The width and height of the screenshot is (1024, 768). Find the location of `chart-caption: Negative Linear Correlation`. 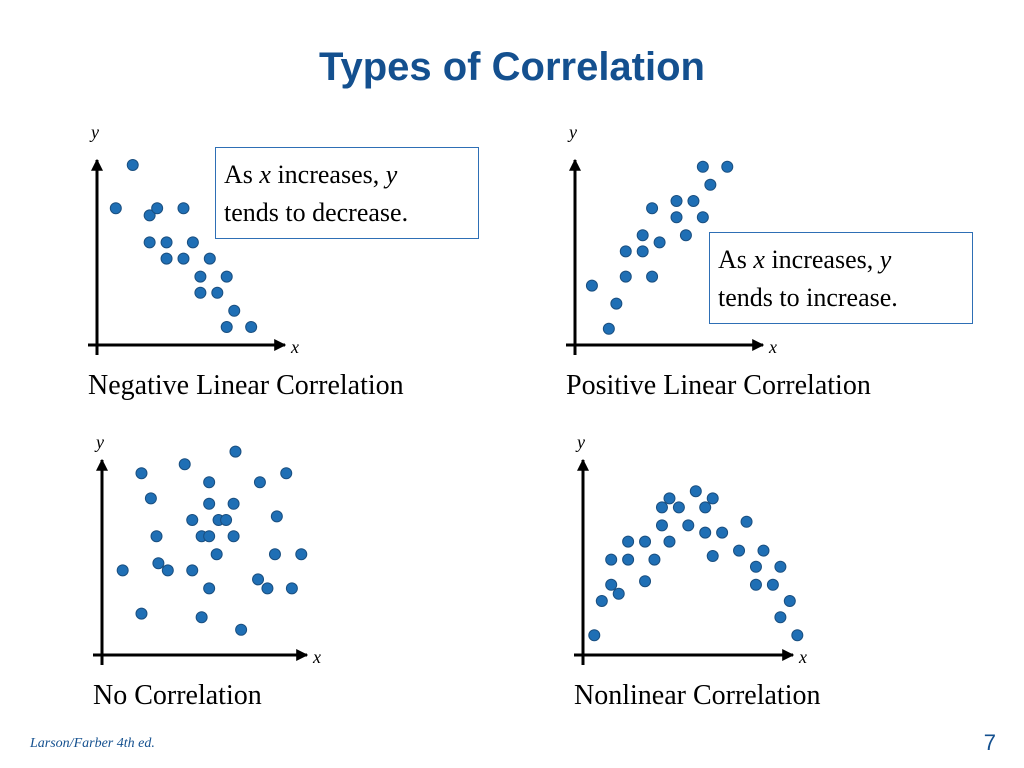

chart-caption: Negative Linear Correlation is located at coordinates (246, 385).